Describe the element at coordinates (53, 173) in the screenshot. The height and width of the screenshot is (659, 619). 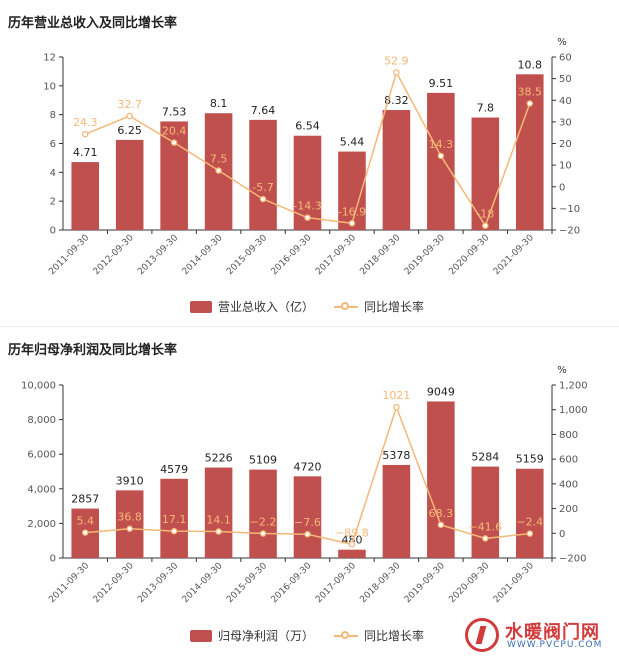
I see `y-left-tick-label: 4` at that location.